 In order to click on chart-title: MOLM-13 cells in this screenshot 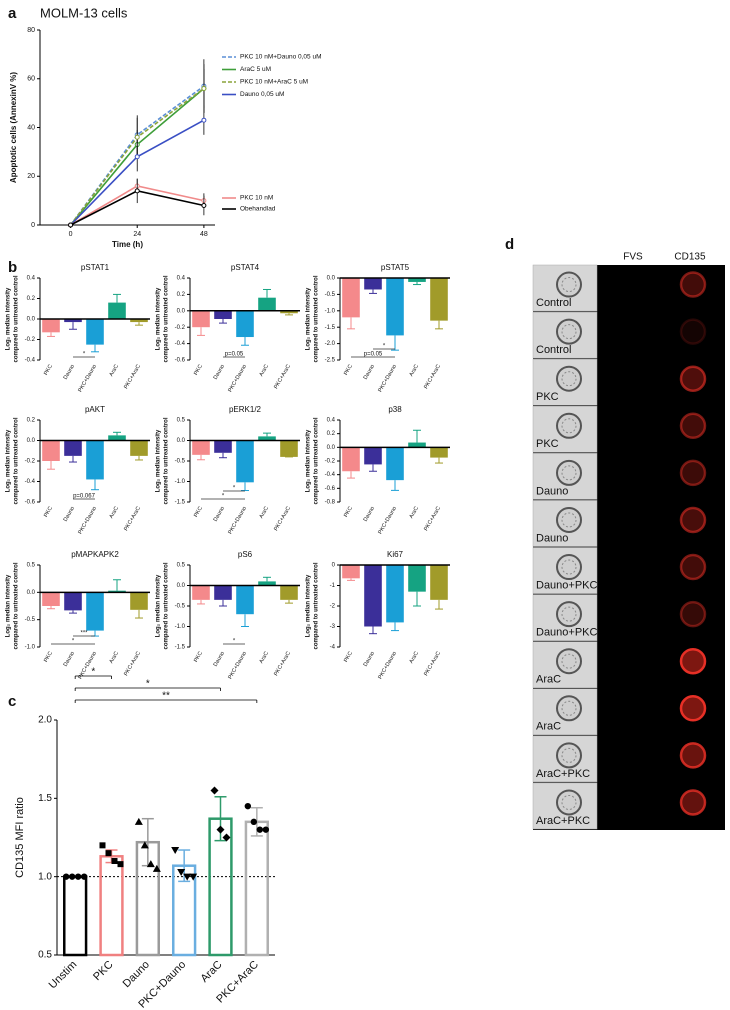, I will do `click(84, 12)`.